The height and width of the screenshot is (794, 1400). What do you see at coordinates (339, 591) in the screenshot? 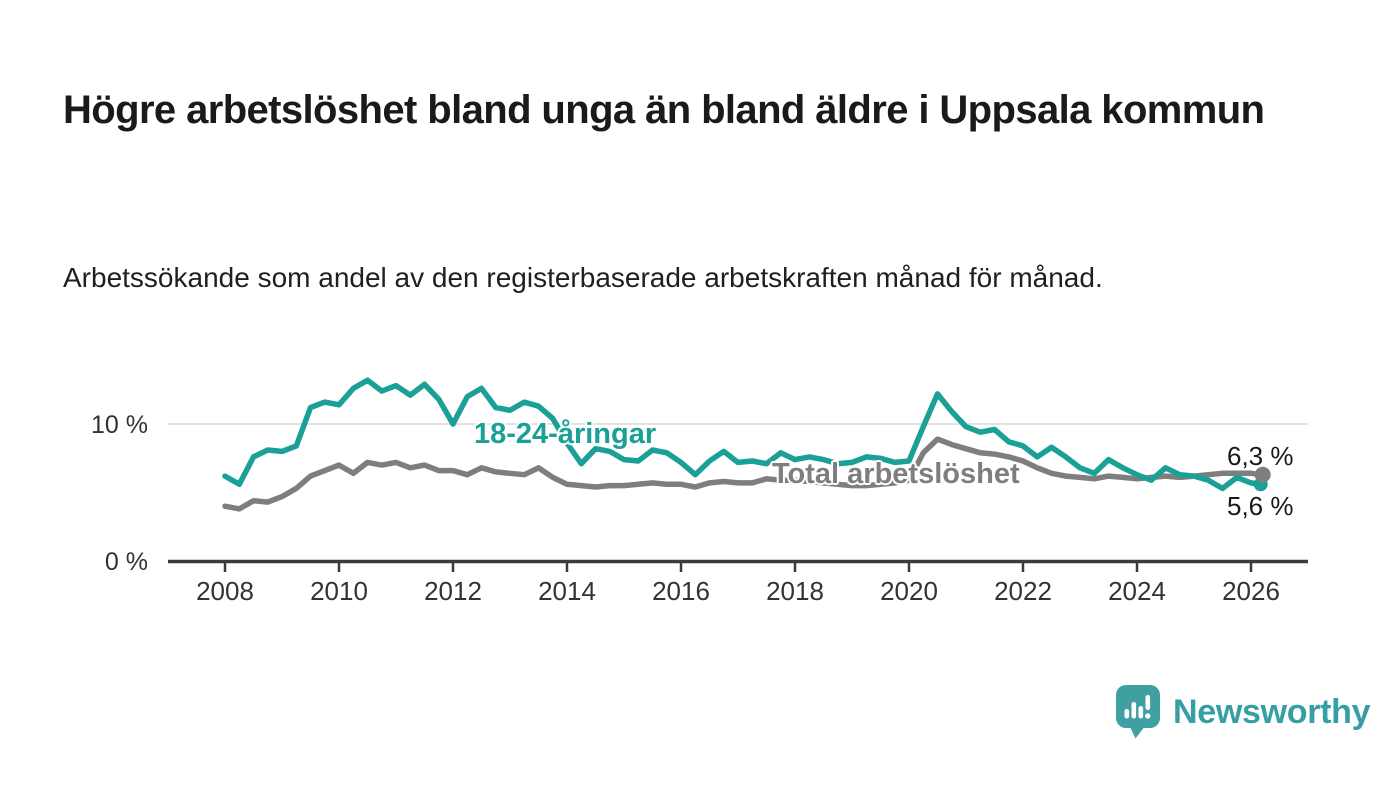
I see `x-tick-label-2010: 2010` at bounding box center [339, 591].